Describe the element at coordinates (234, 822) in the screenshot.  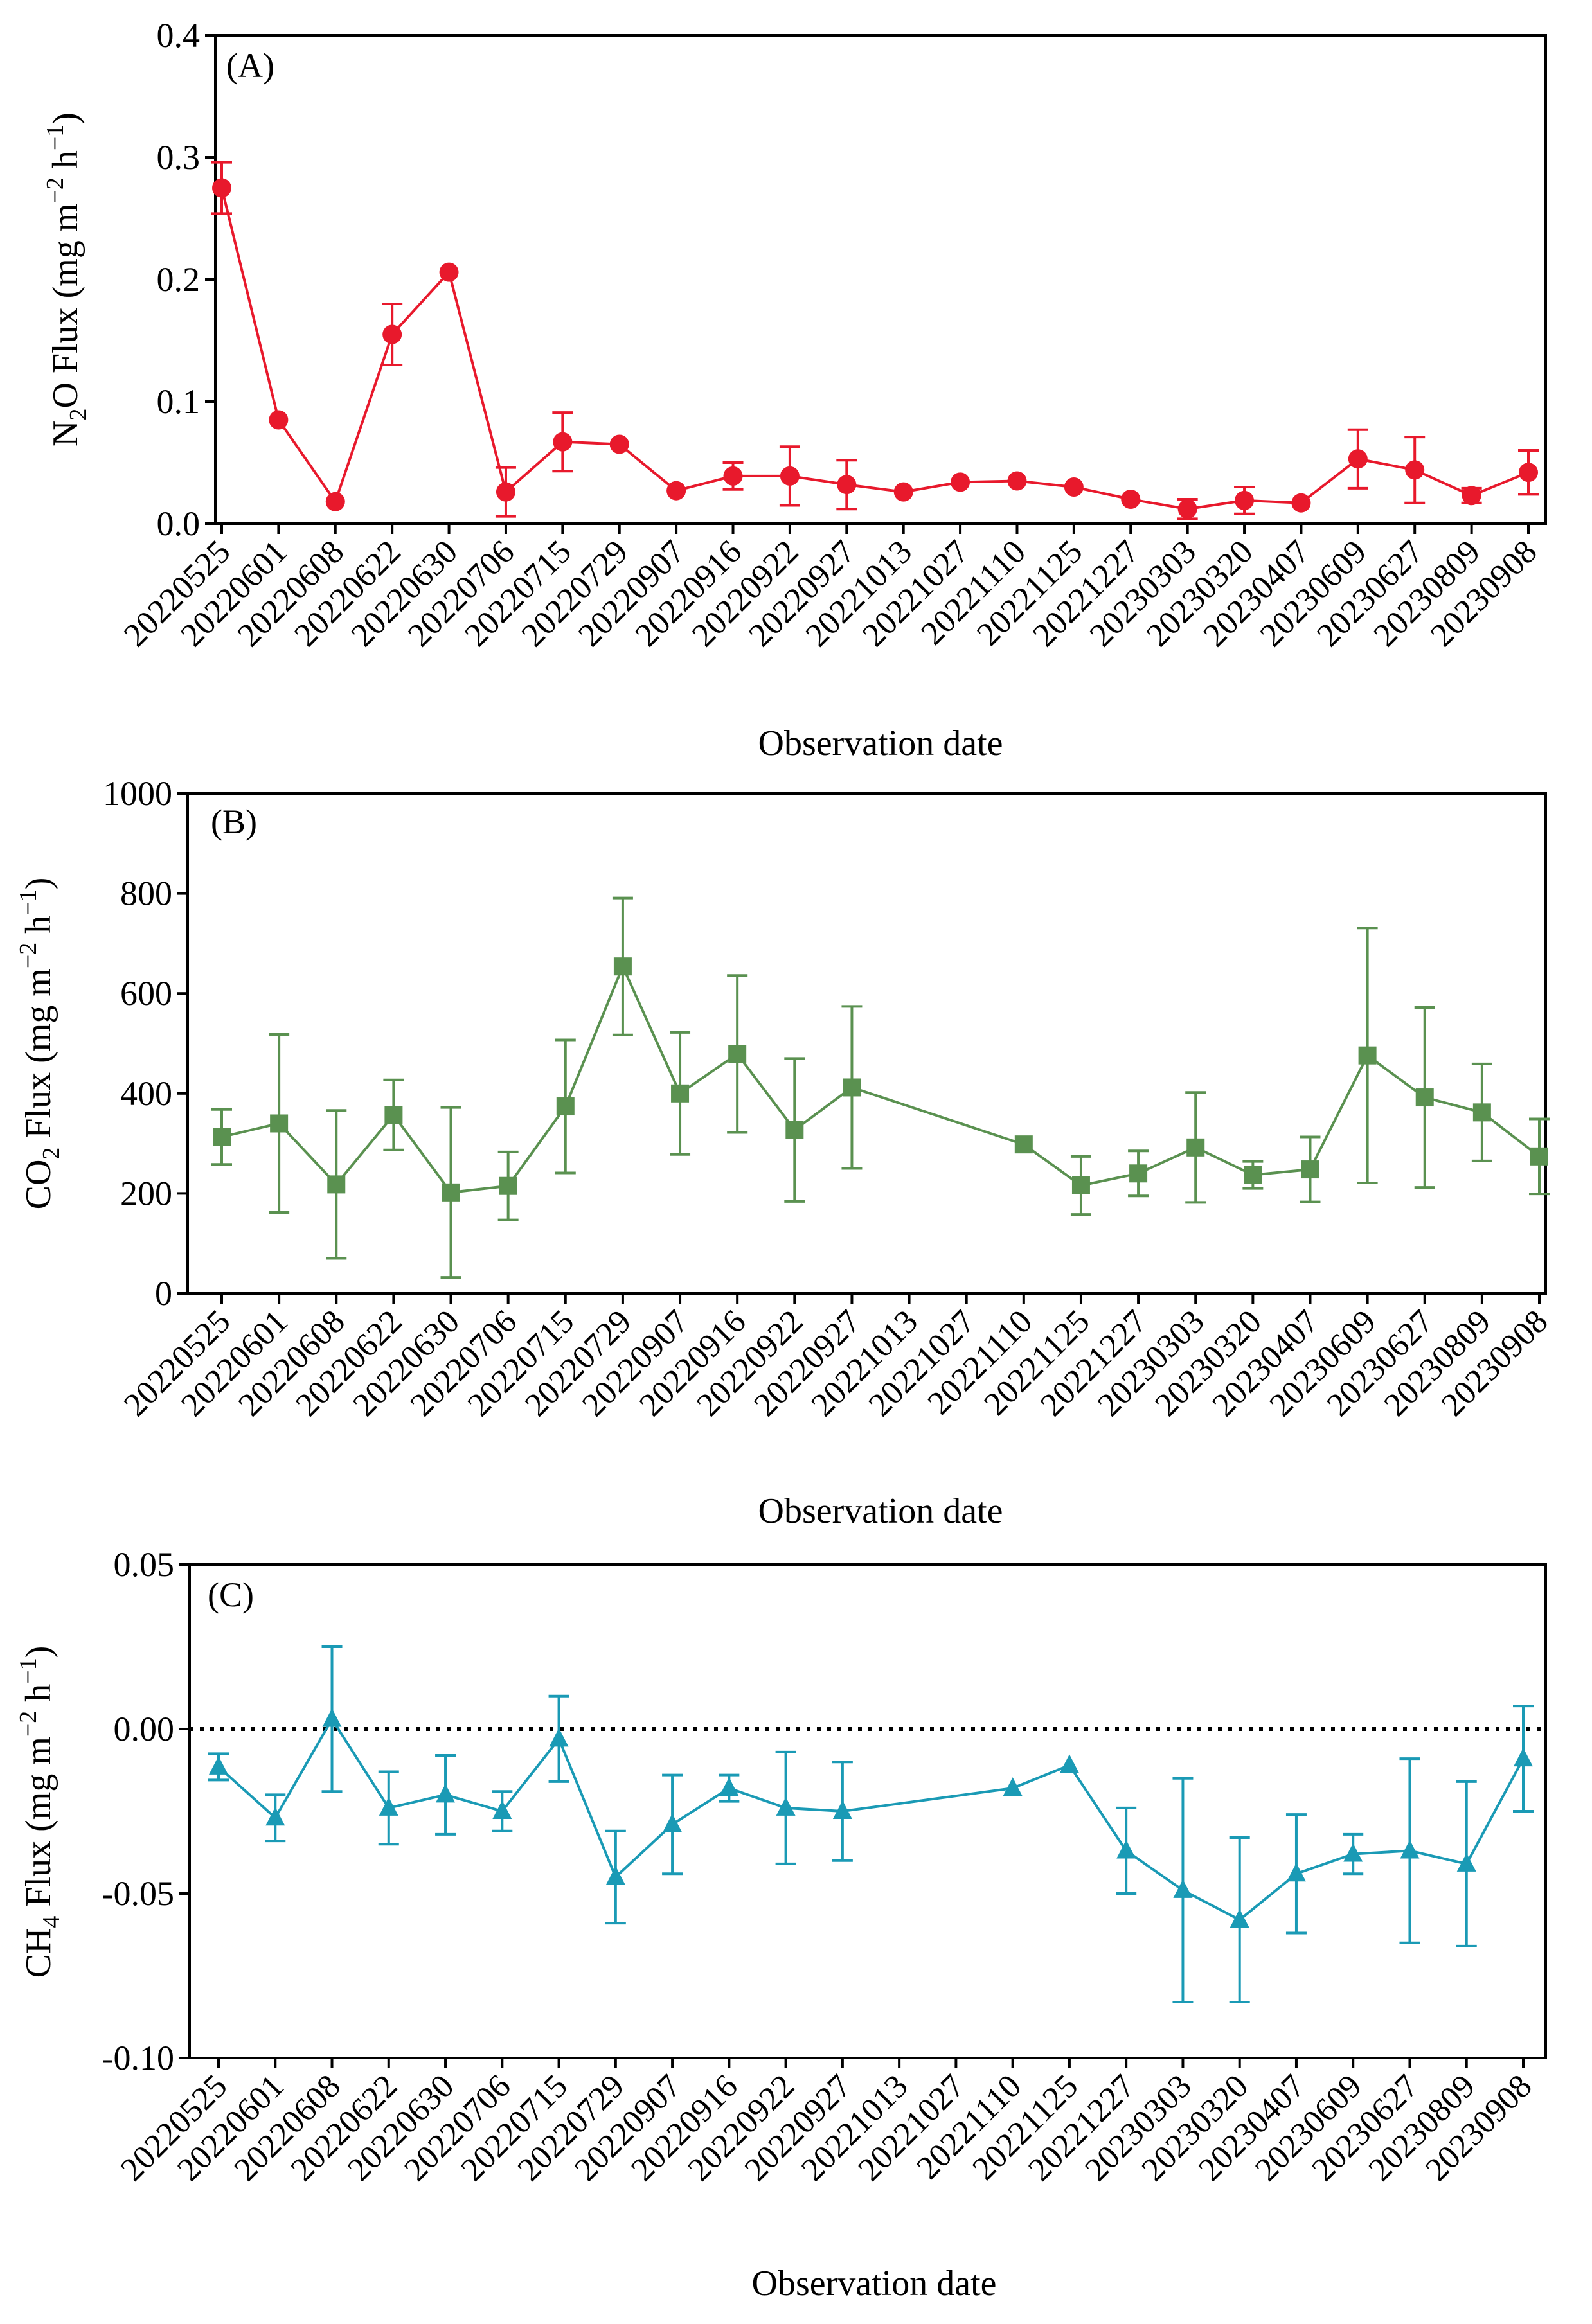
I see `panel-label: (B)` at that location.